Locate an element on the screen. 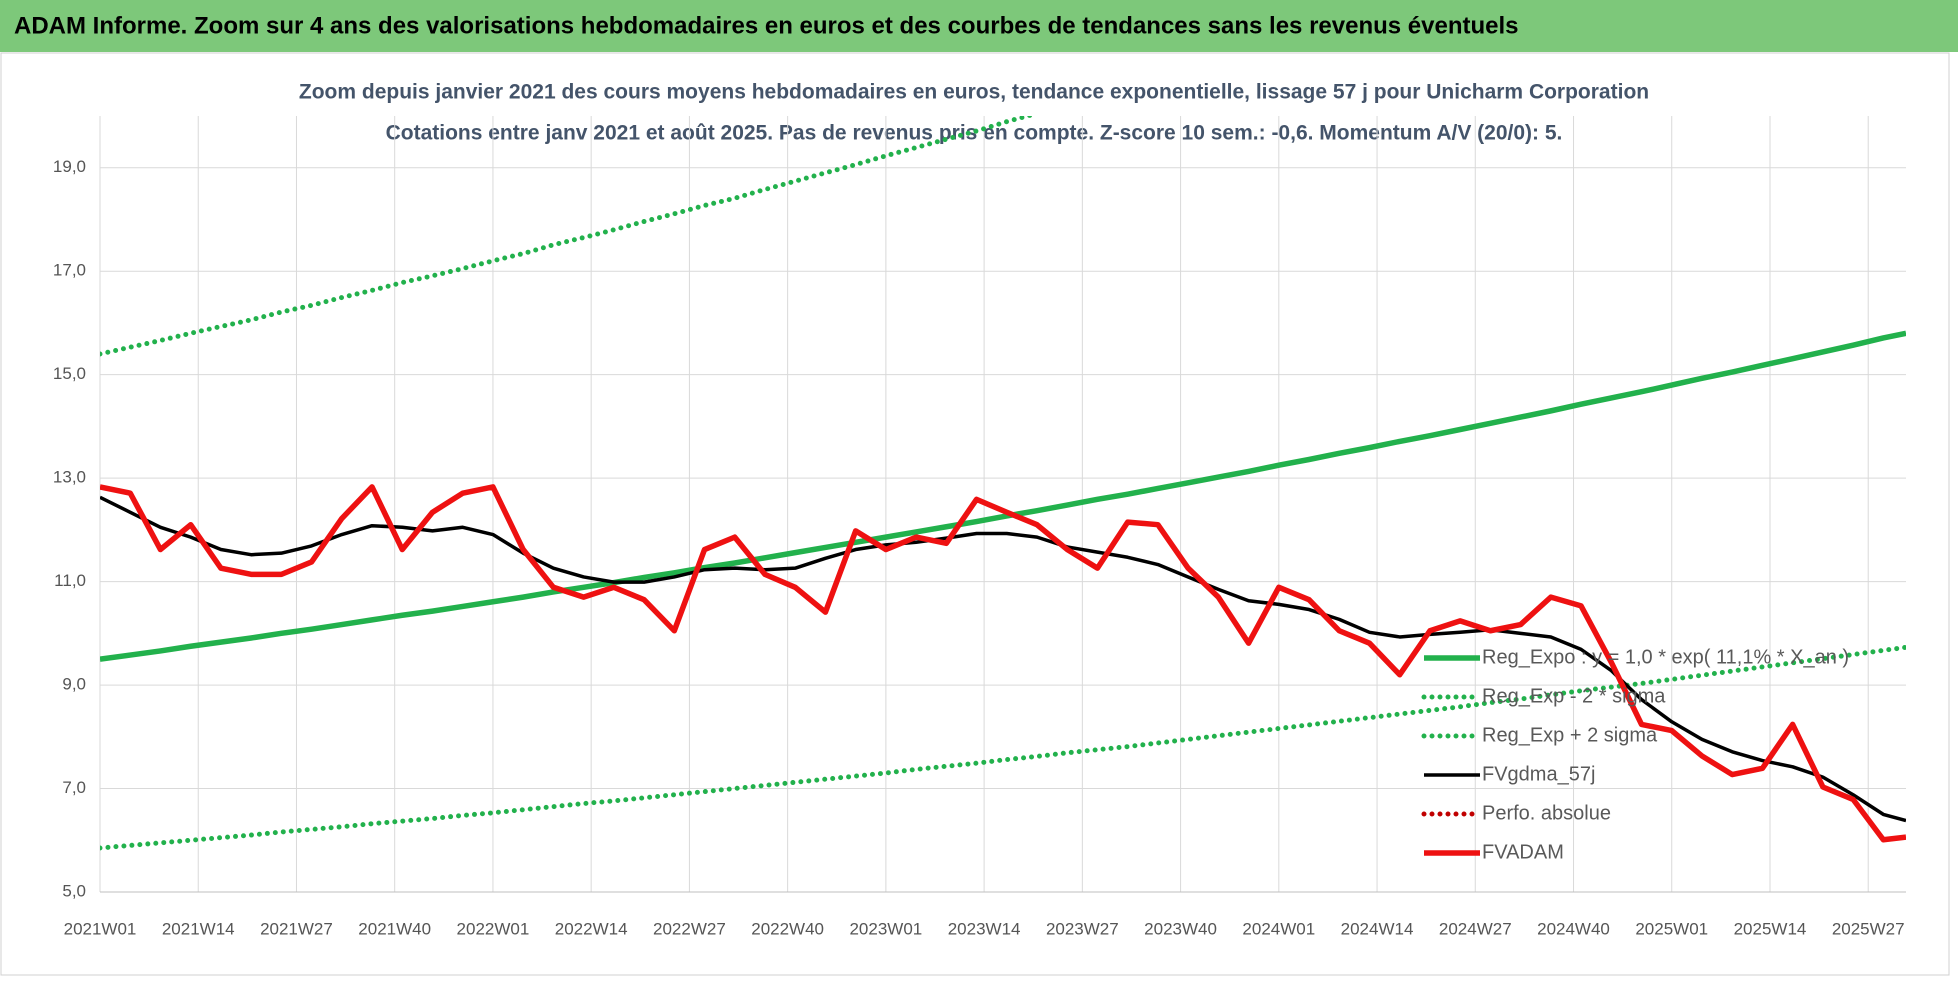 The height and width of the screenshot is (984, 1958). banner-bg is located at coordinates (979, 26).